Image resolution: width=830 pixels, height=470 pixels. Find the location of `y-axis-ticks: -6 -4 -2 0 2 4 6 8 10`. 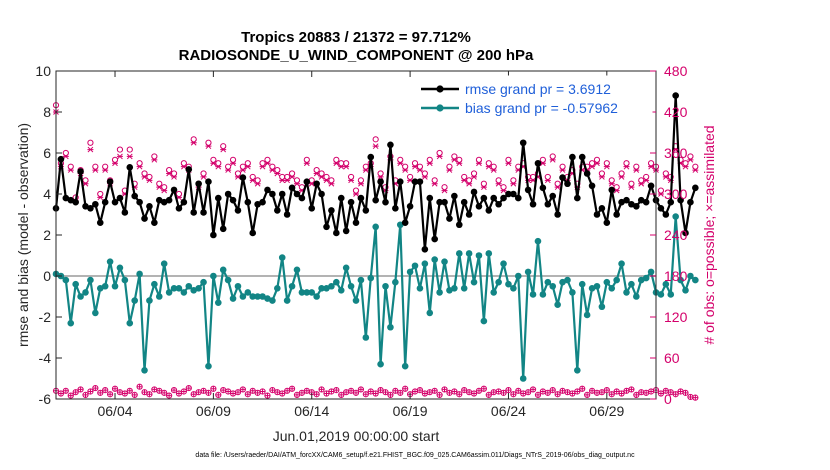

y-axis-ticks: -6 -4 -2 0 2 4 6 8 10 is located at coordinates (48, 235).